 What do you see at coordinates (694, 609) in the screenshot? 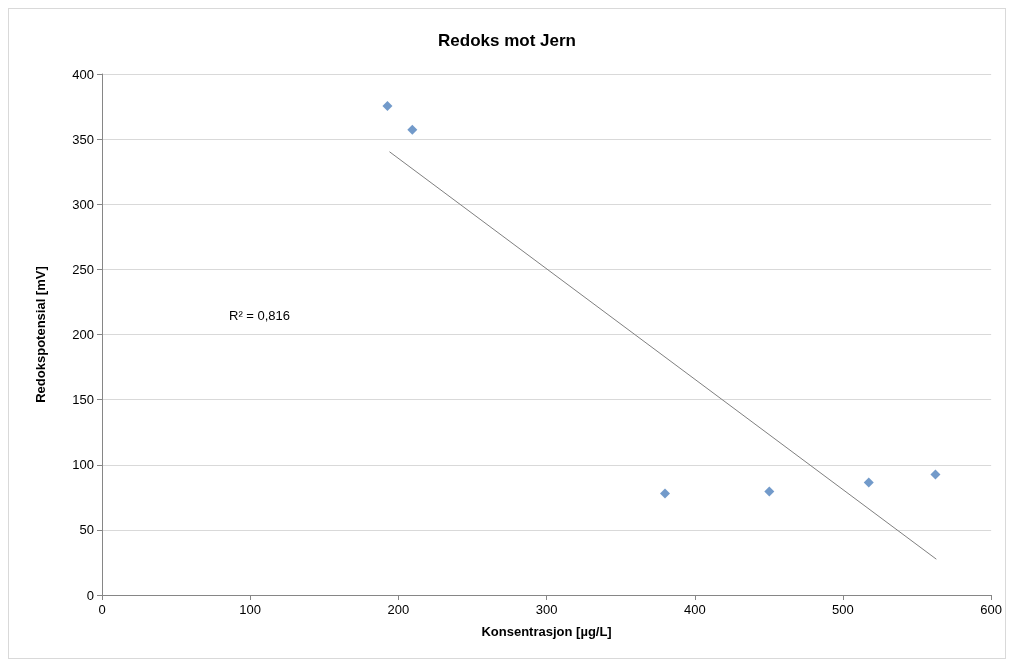
I see `x-tick-label: 400` at bounding box center [694, 609].